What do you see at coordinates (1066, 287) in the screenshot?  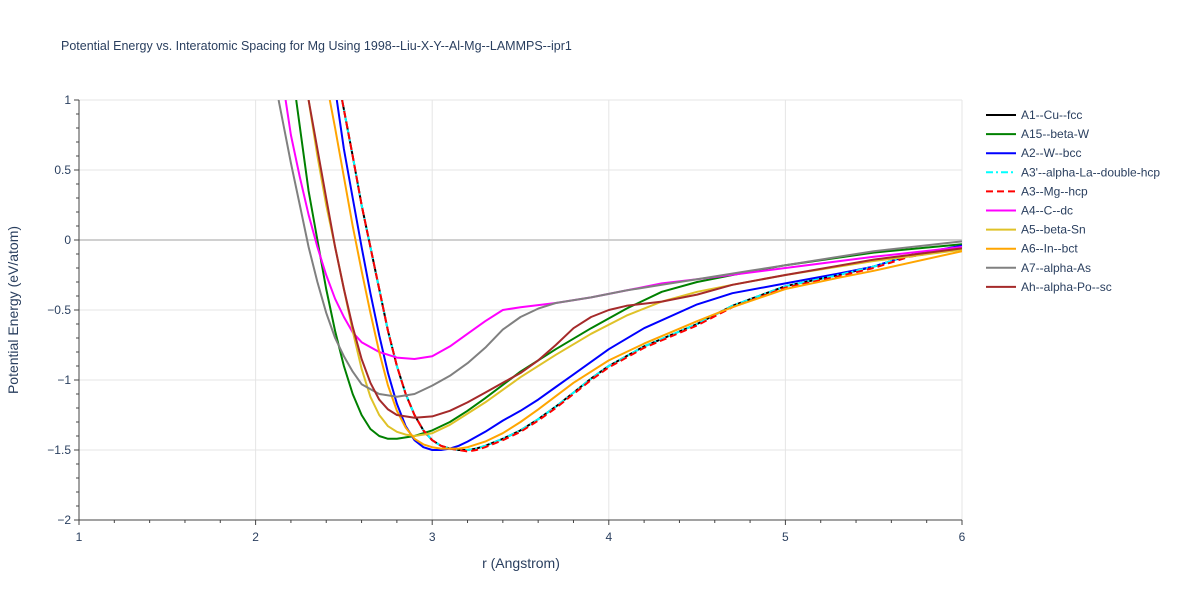 I see `legend-label: Ah--alpha-Po--sc` at bounding box center [1066, 287].